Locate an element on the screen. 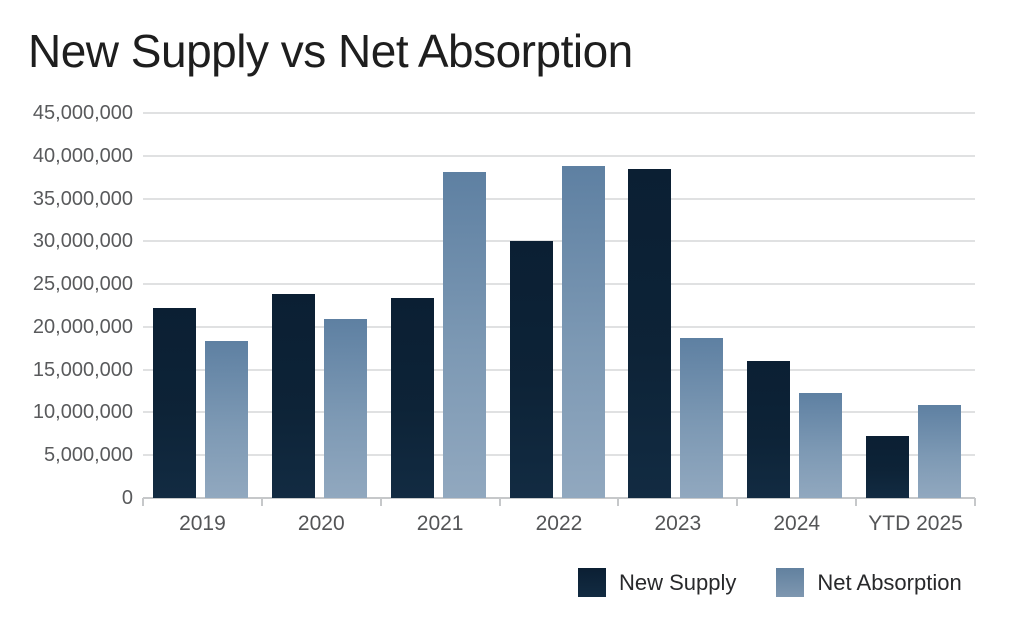  chart-title: New Supply vs Net Absorption is located at coordinates (330, 51).